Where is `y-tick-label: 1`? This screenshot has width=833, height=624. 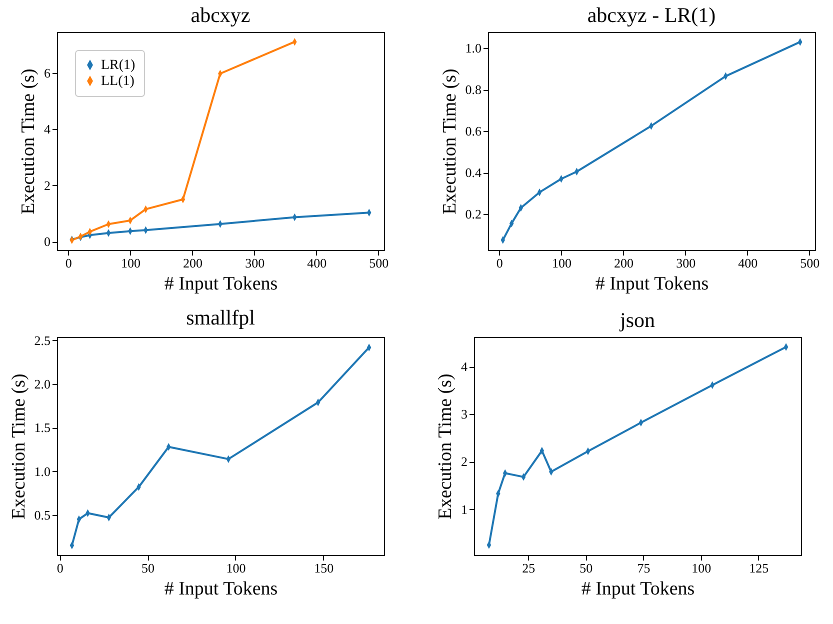
y-tick-label: 1 is located at coordinates (464, 509).